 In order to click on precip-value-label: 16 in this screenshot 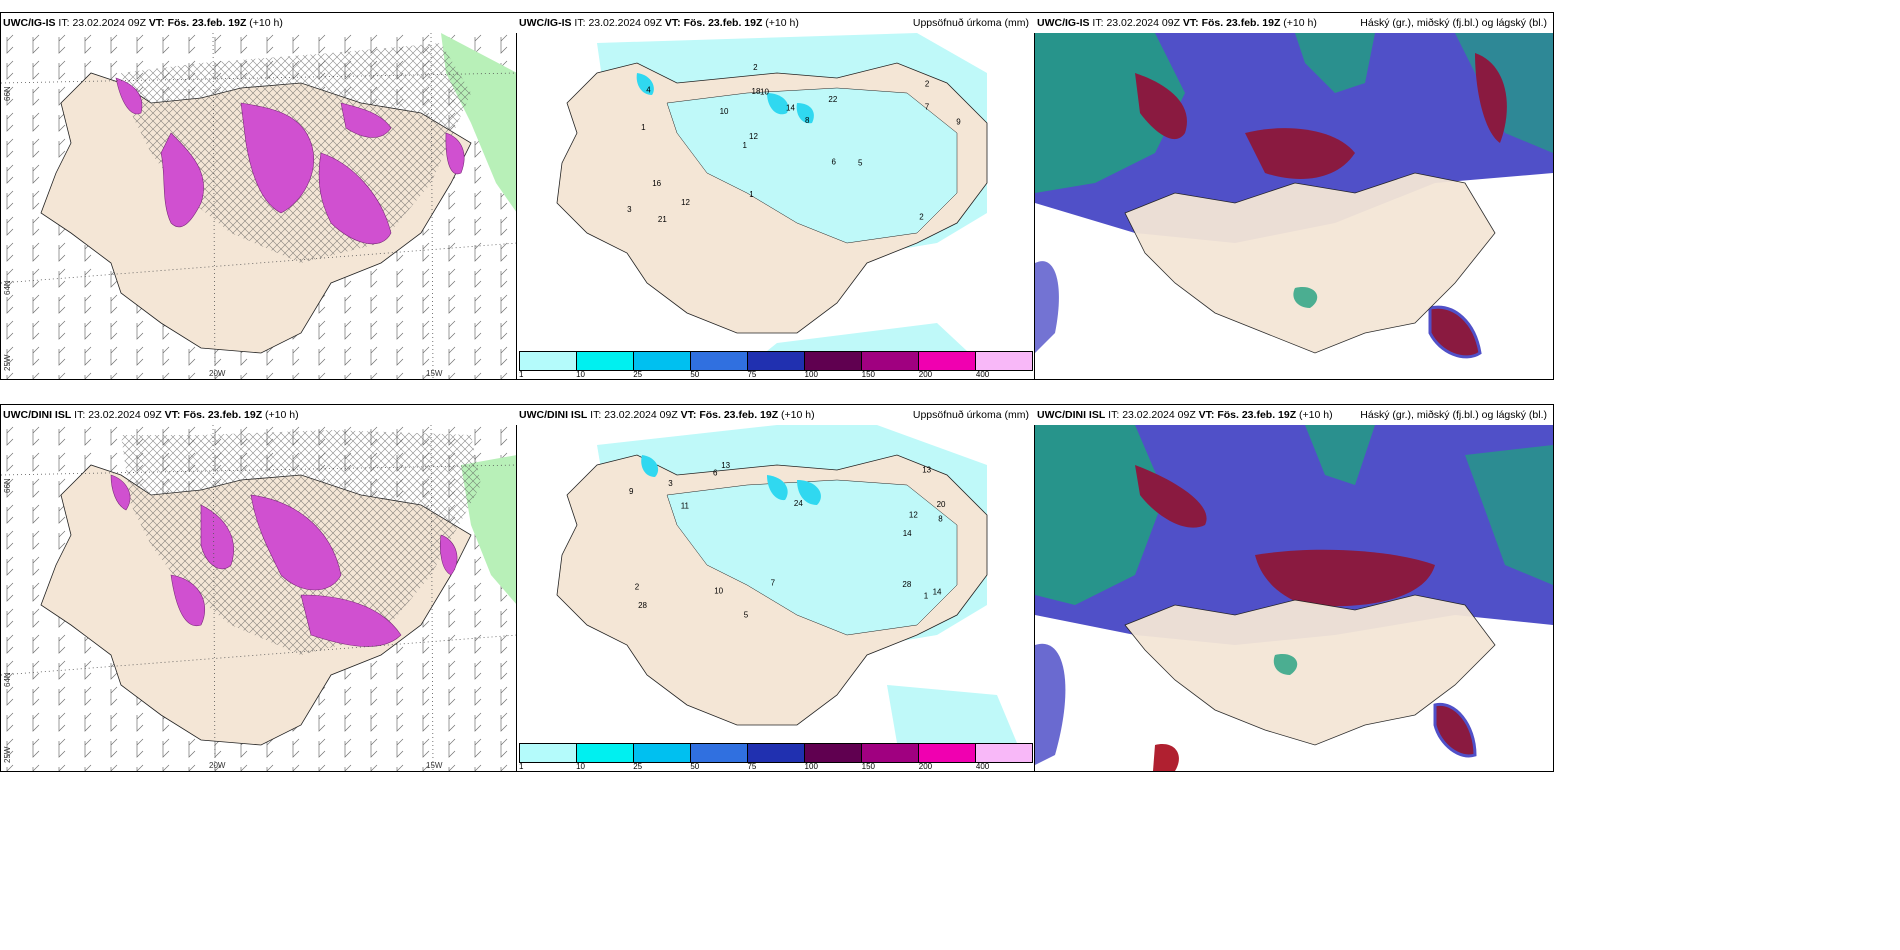, I will do `click(656, 183)`.